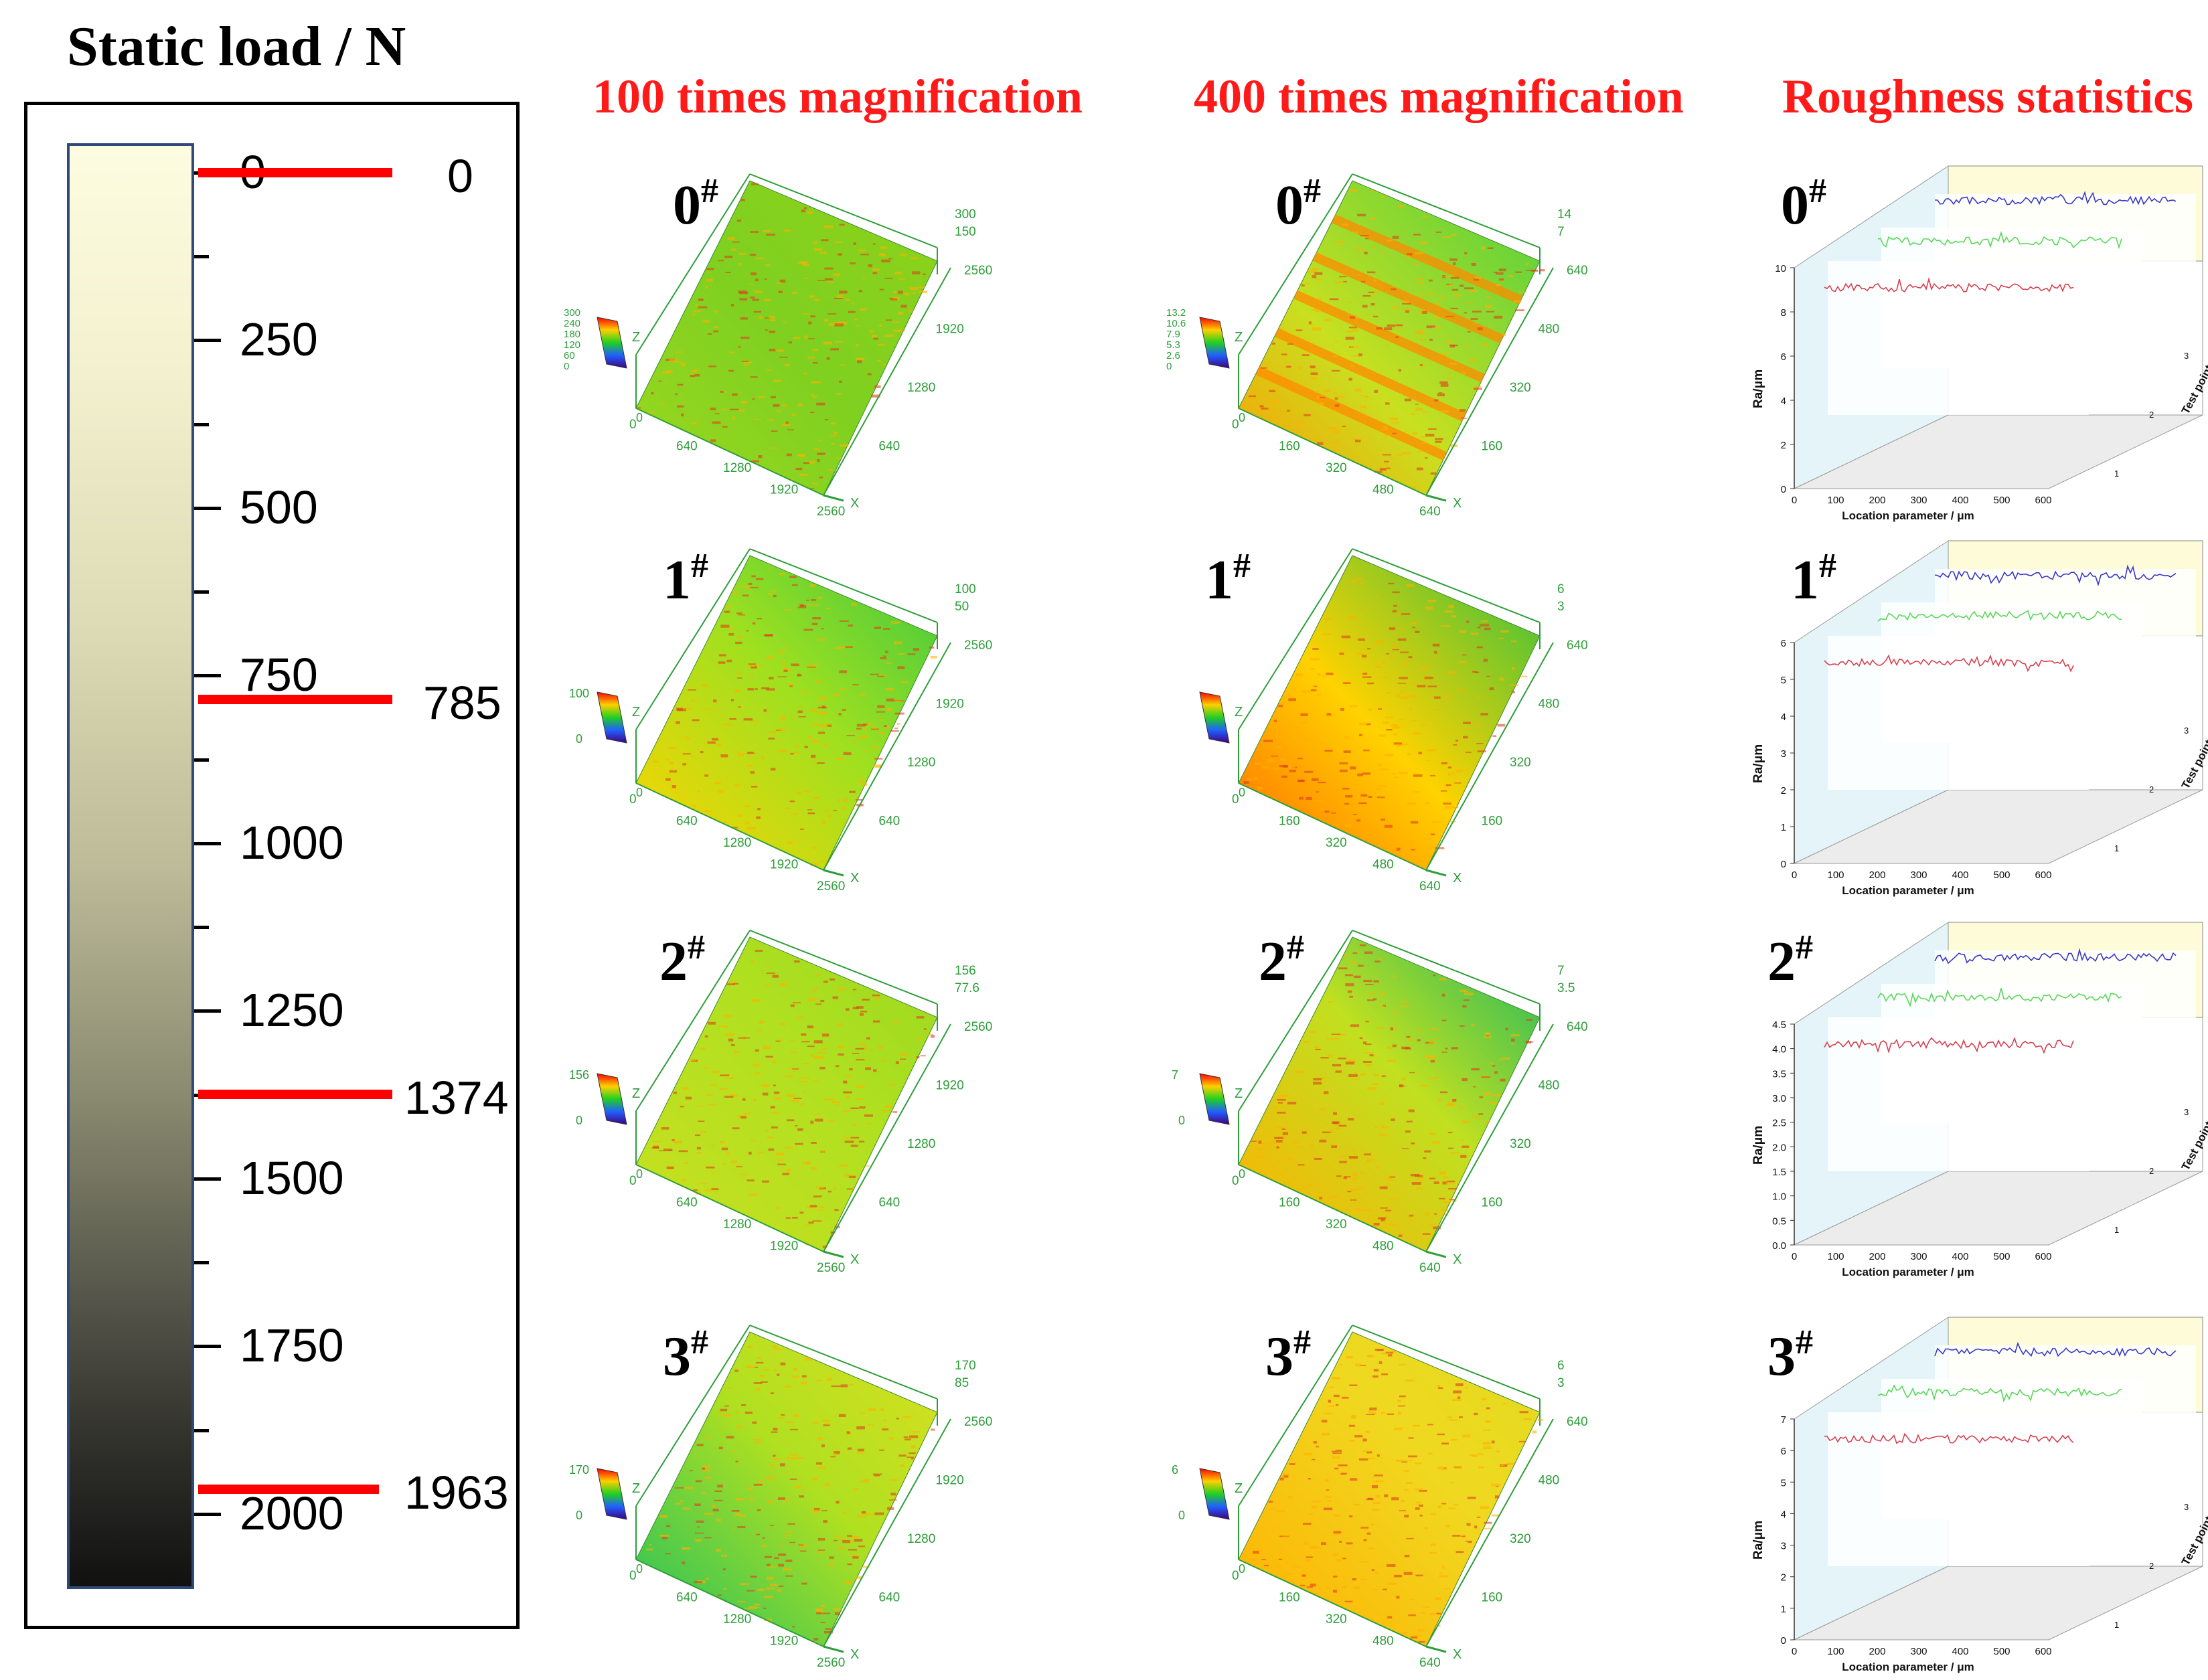 The height and width of the screenshot is (1680, 2208). What do you see at coordinates (579, 739) in the screenshot?
I see `legend-min: 0` at bounding box center [579, 739].